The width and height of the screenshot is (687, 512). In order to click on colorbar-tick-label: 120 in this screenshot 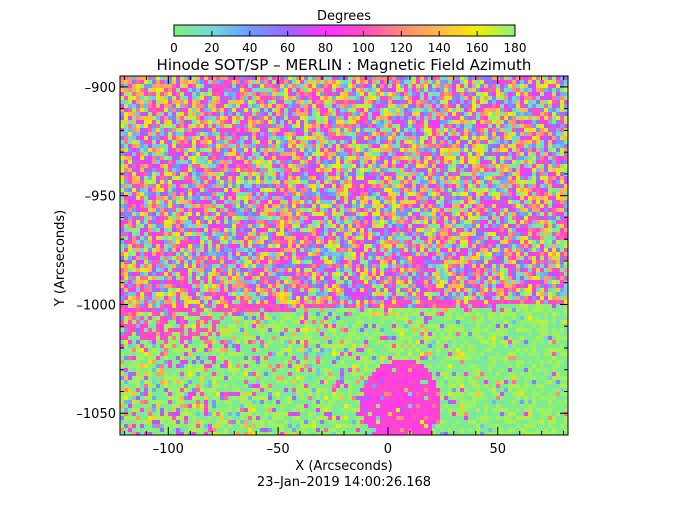, I will do `click(401, 48)`.